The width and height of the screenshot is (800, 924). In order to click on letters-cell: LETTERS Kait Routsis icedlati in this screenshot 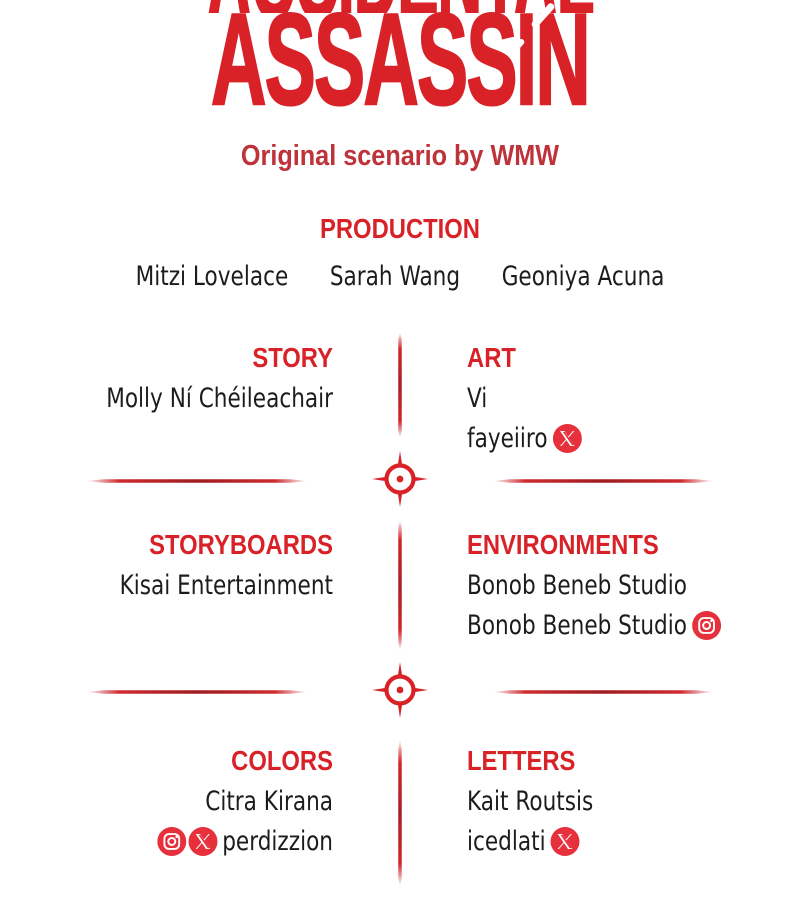, I will do `click(633, 814)`.